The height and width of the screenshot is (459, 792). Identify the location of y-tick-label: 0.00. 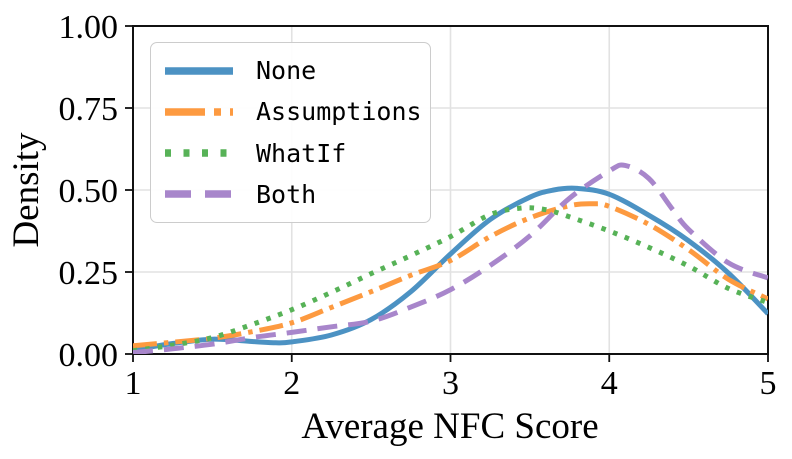
(89, 355).